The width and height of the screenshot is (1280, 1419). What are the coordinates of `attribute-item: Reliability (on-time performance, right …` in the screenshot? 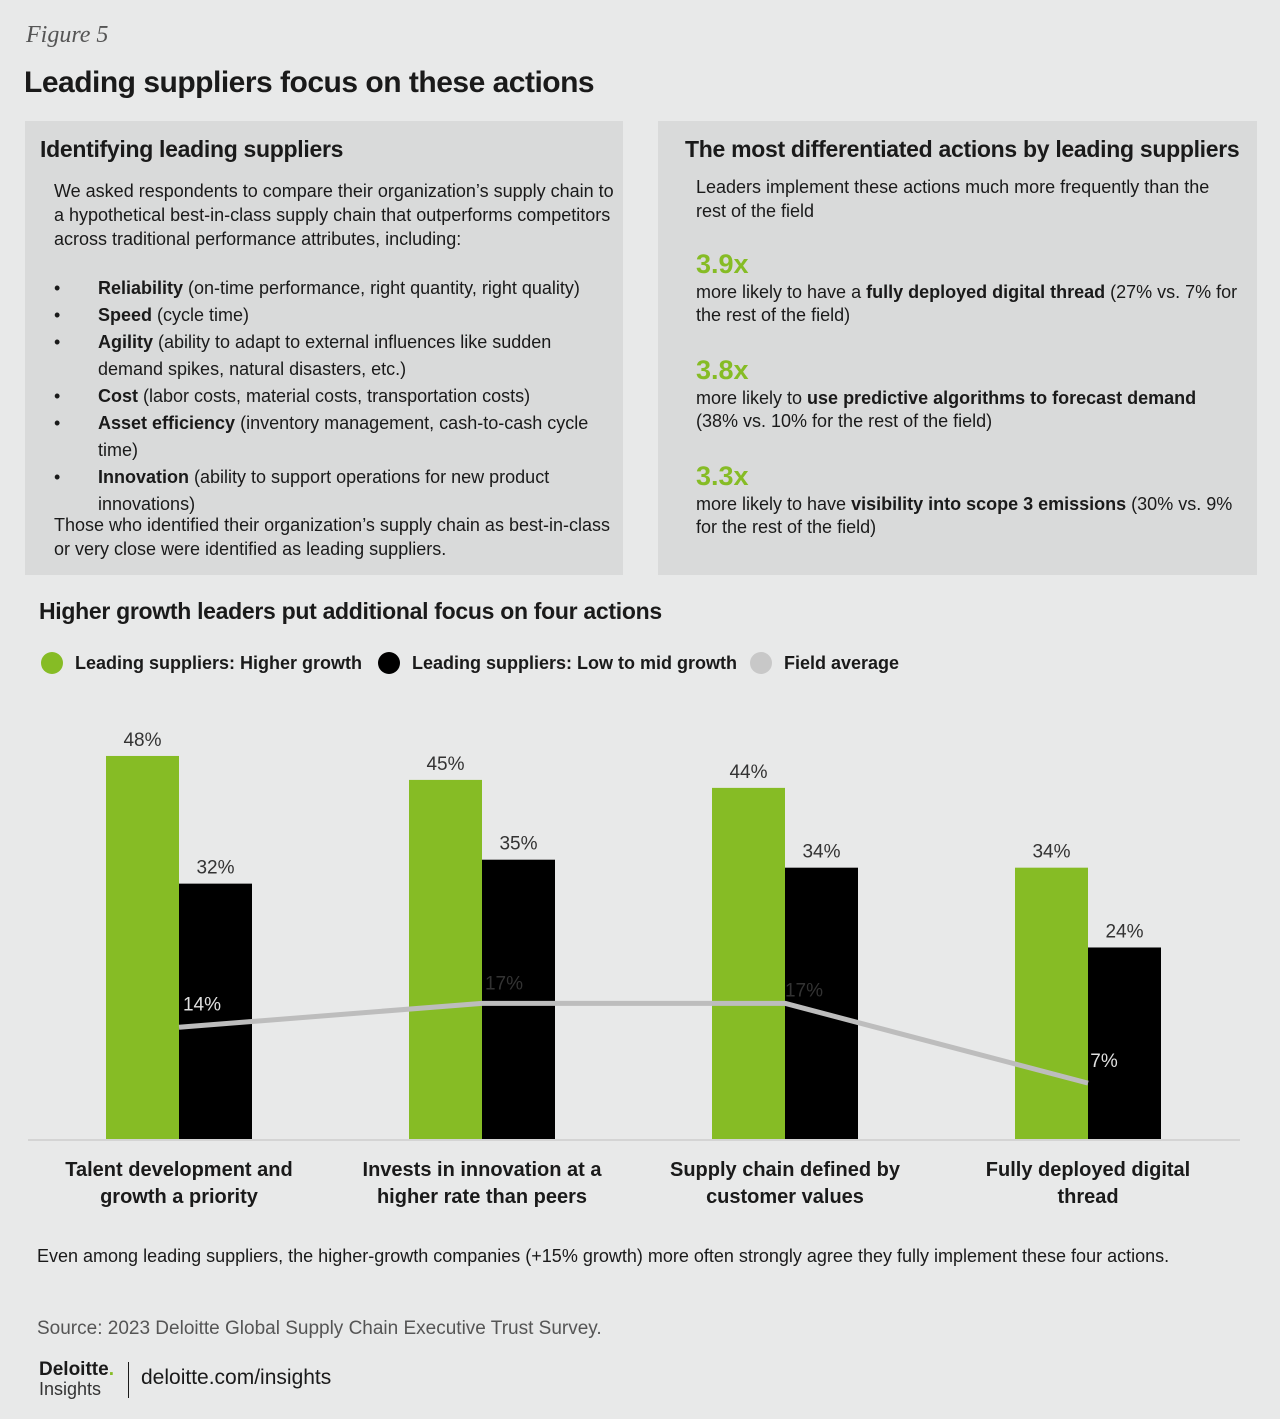 It's located at (334, 288).